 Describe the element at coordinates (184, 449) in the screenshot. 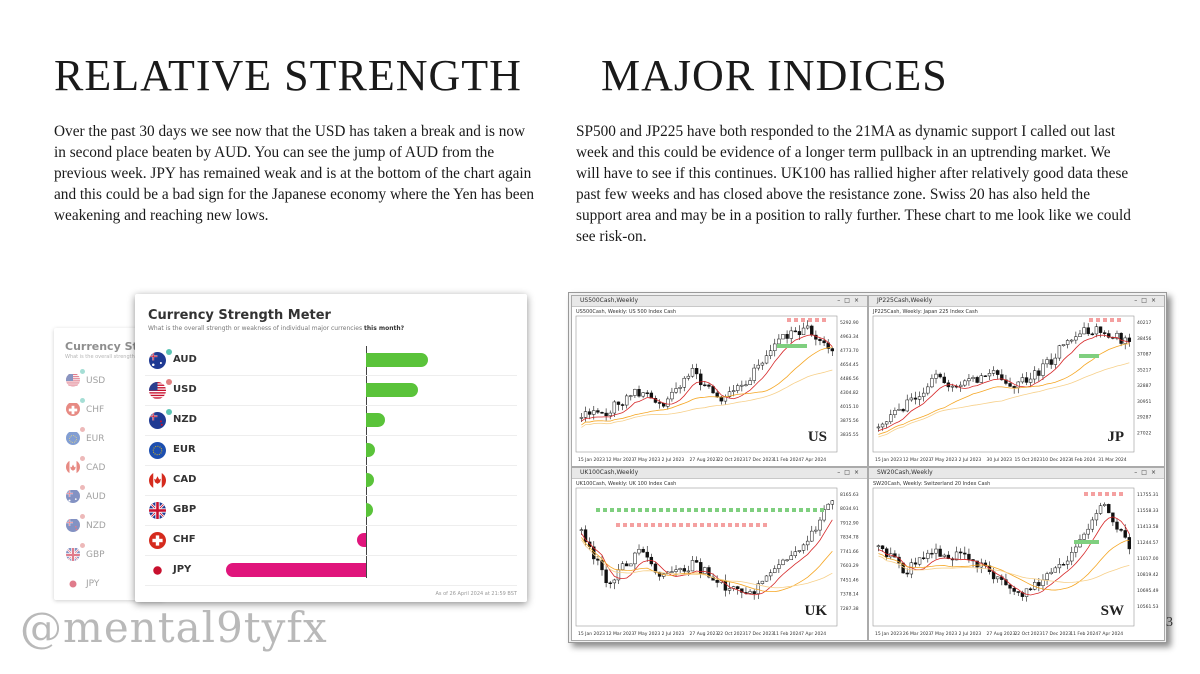

I see `currency-code: EUR` at that location.